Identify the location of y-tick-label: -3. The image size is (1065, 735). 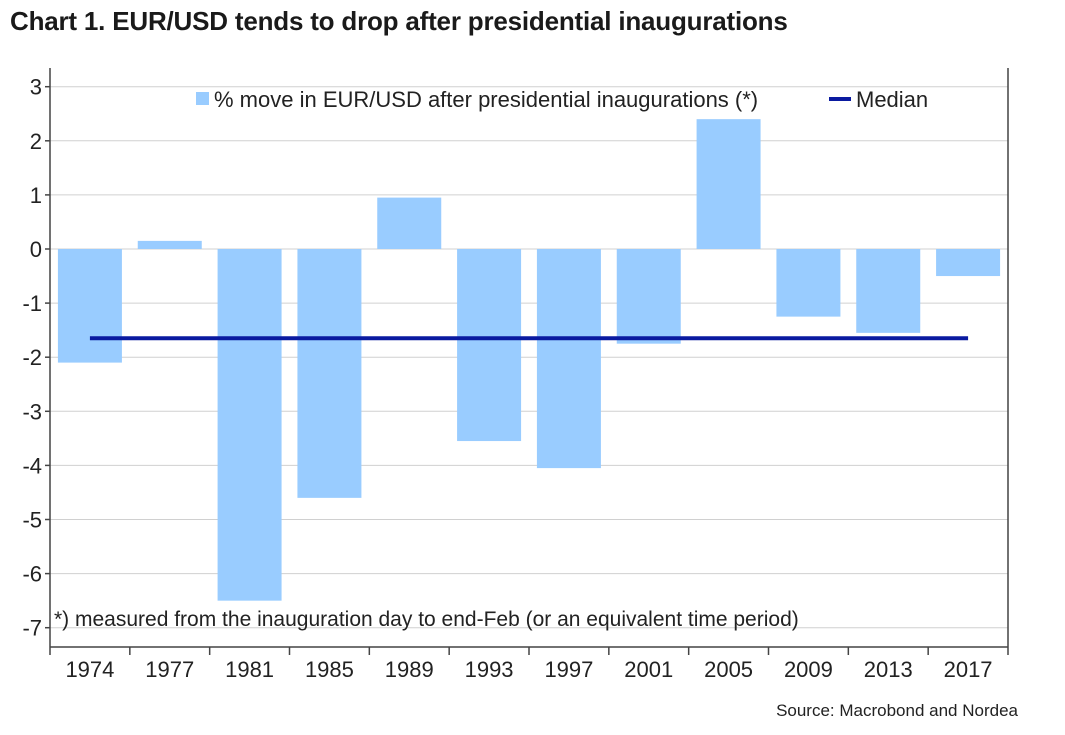
(32, 411).